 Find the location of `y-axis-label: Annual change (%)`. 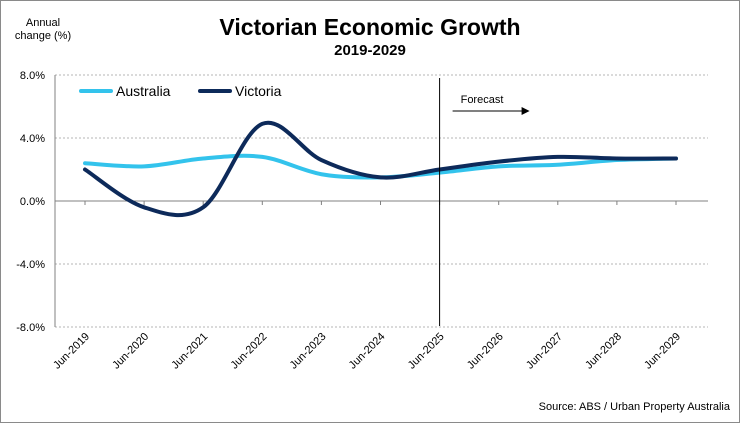

y-axis-label: Annual change (%) is located at coordinates (43, 30).